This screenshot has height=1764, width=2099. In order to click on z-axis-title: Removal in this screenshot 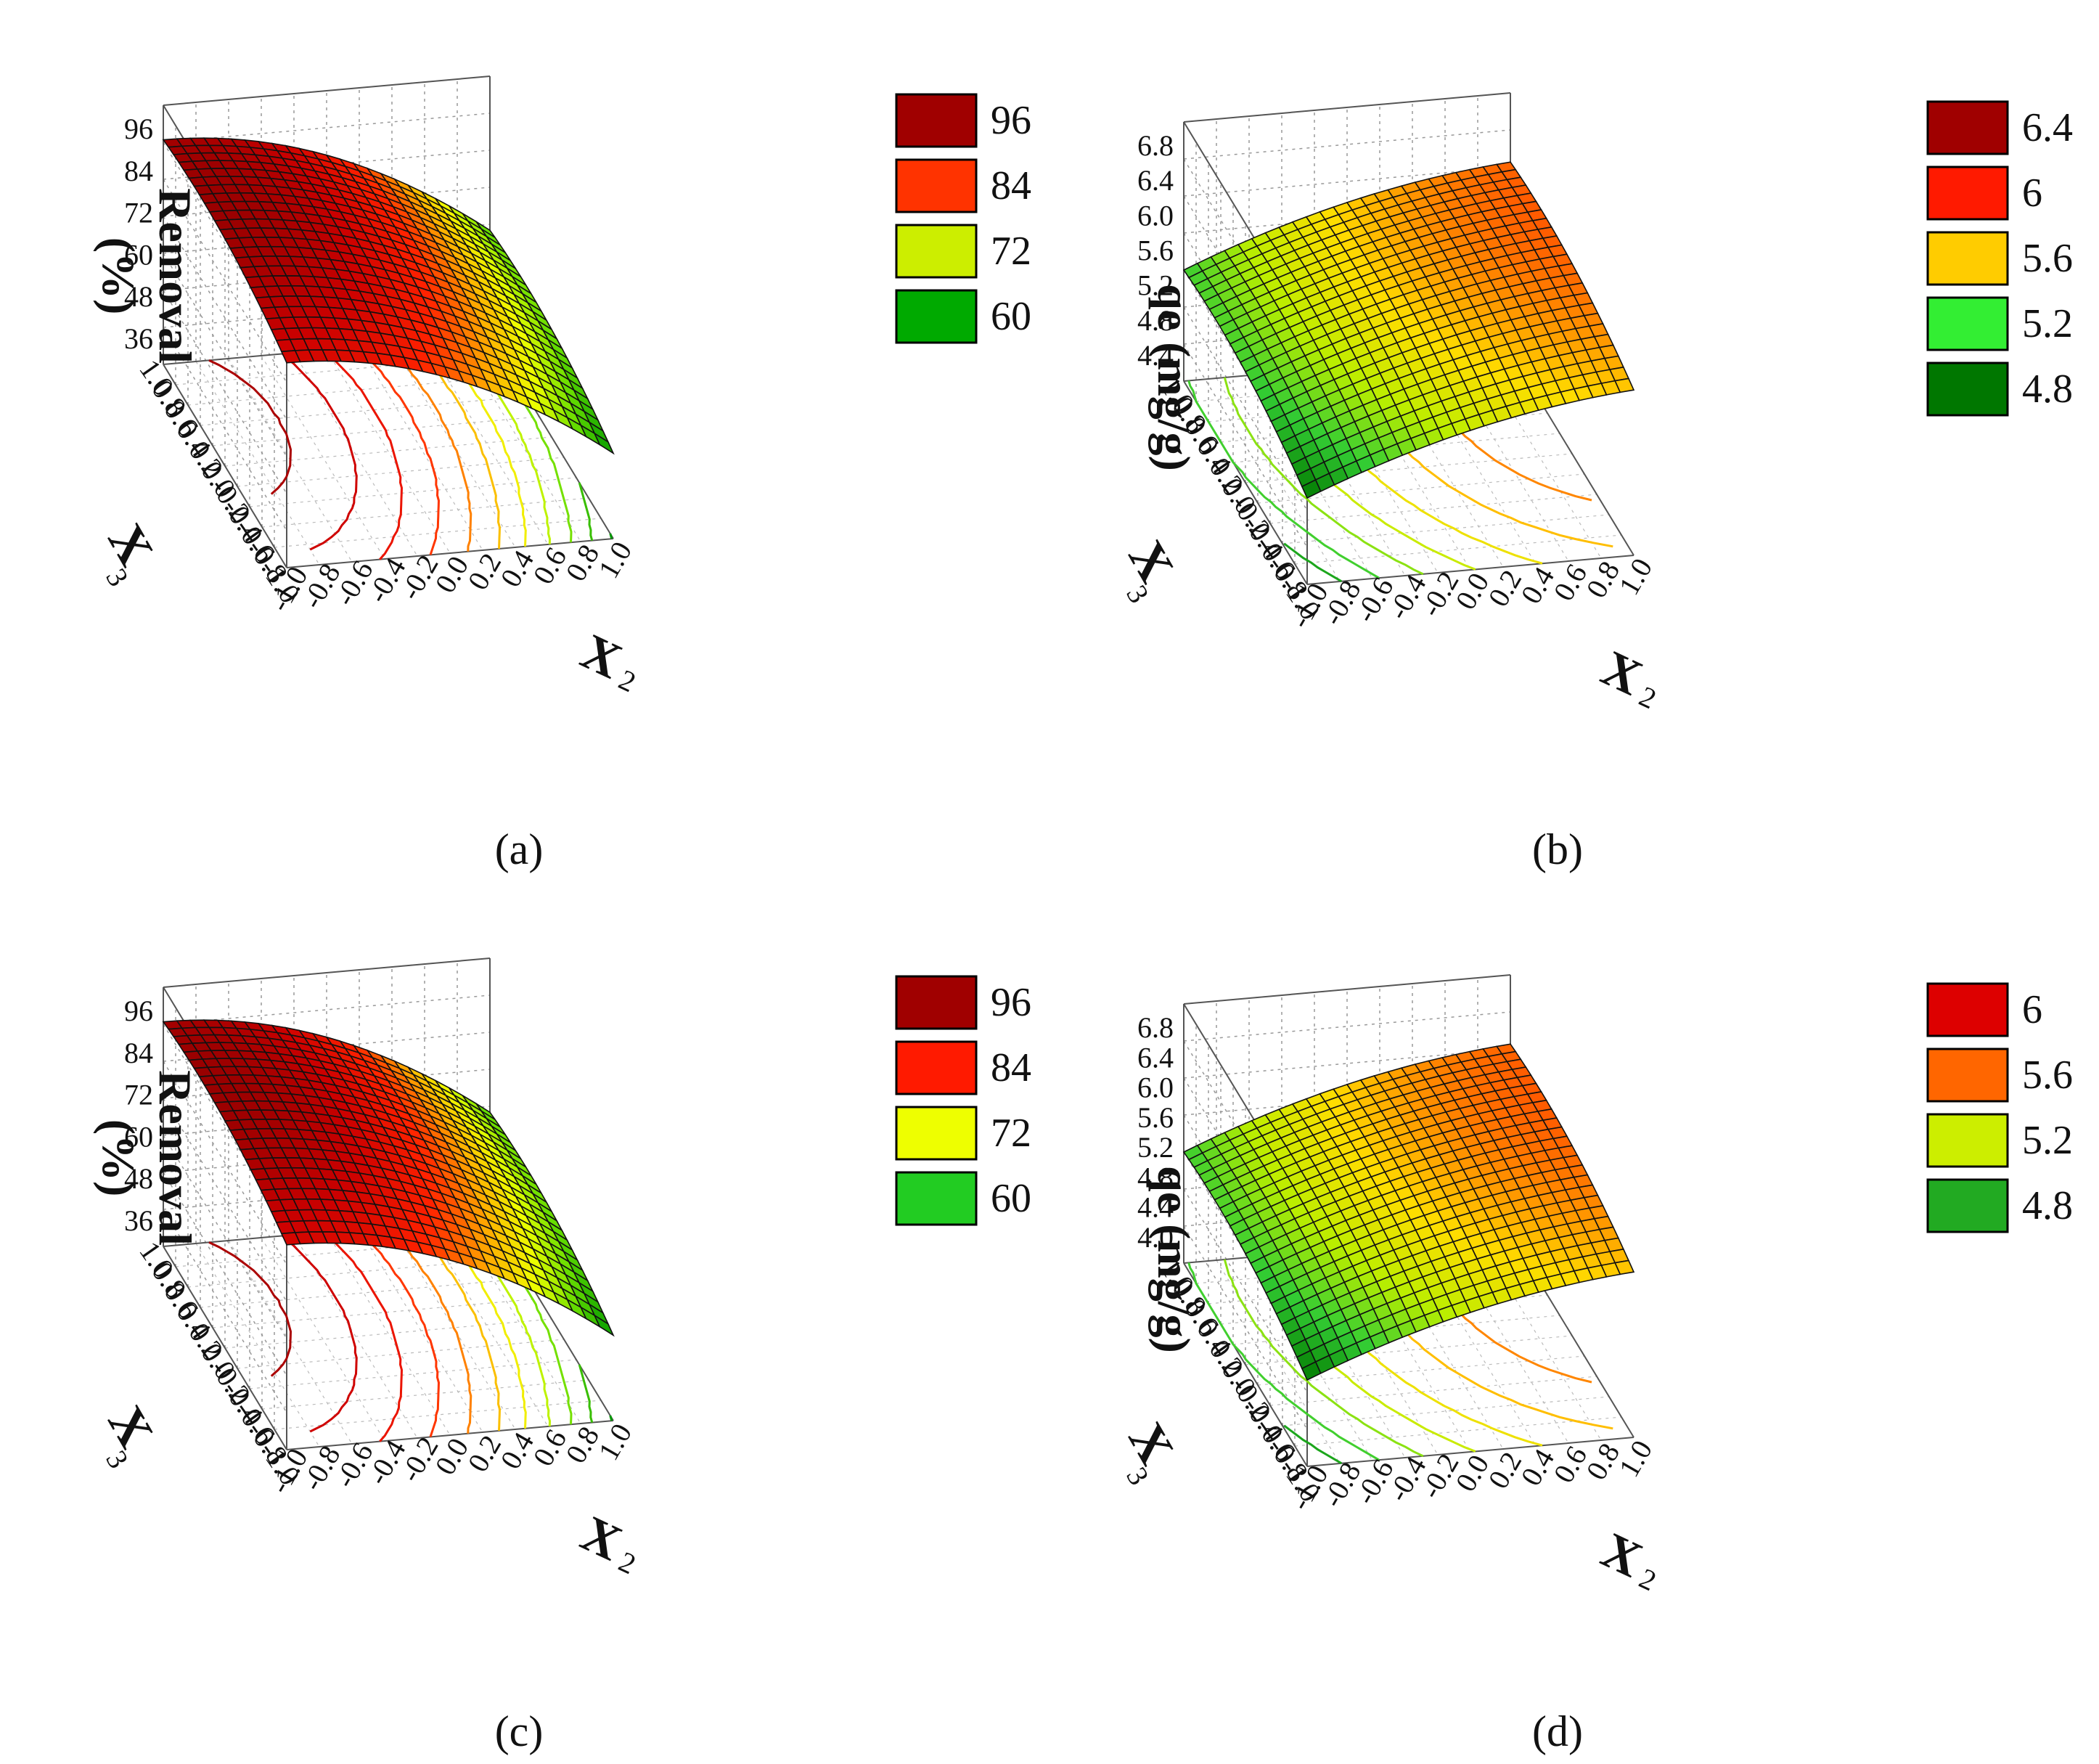, I will do `click(175, 276)`.